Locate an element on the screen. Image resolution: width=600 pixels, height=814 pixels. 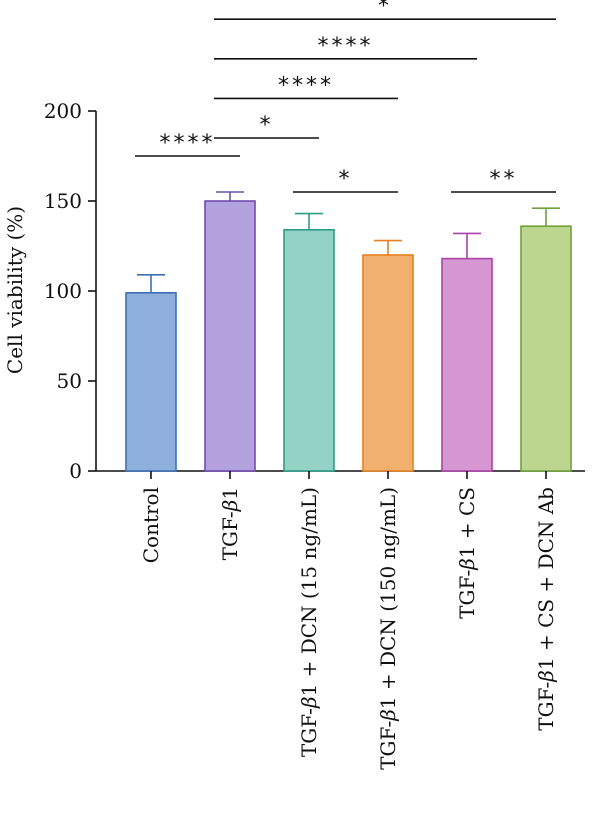
x-tick-label-1: TGF-β1 is located at coordinates (230, 523).